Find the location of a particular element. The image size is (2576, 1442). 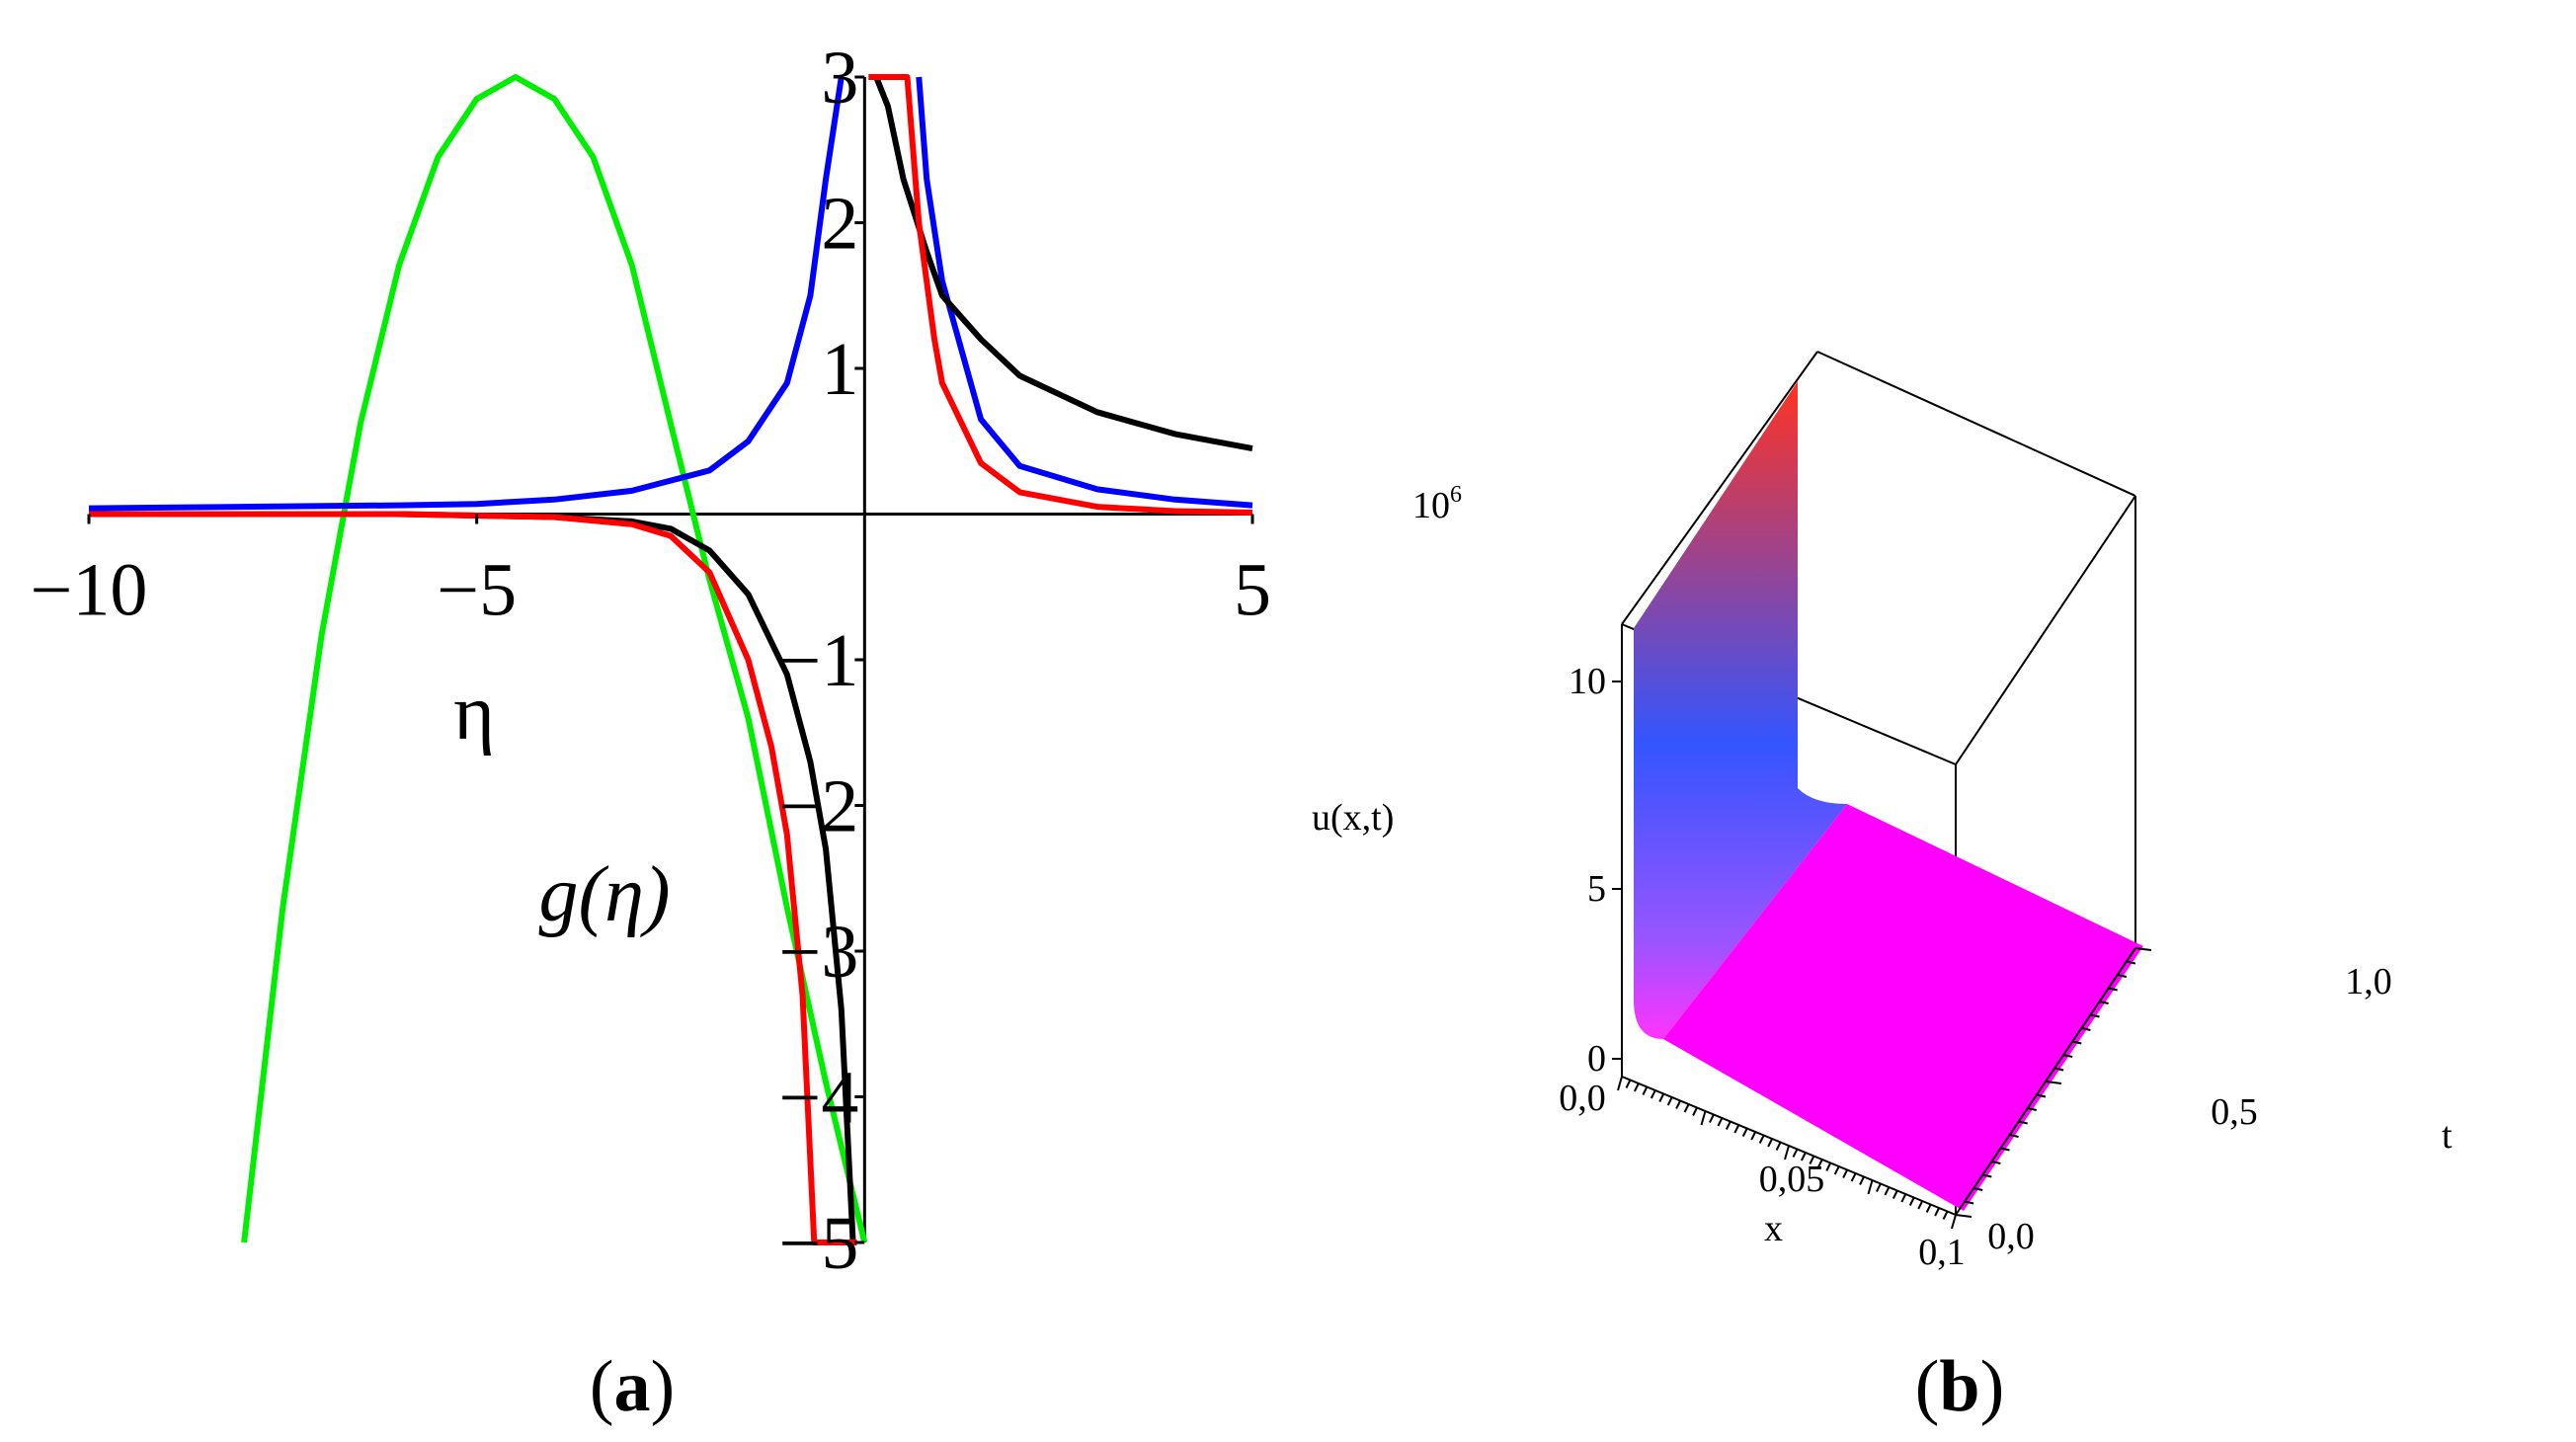

caption-b: (b) is located at coordinates (1959, 1386).